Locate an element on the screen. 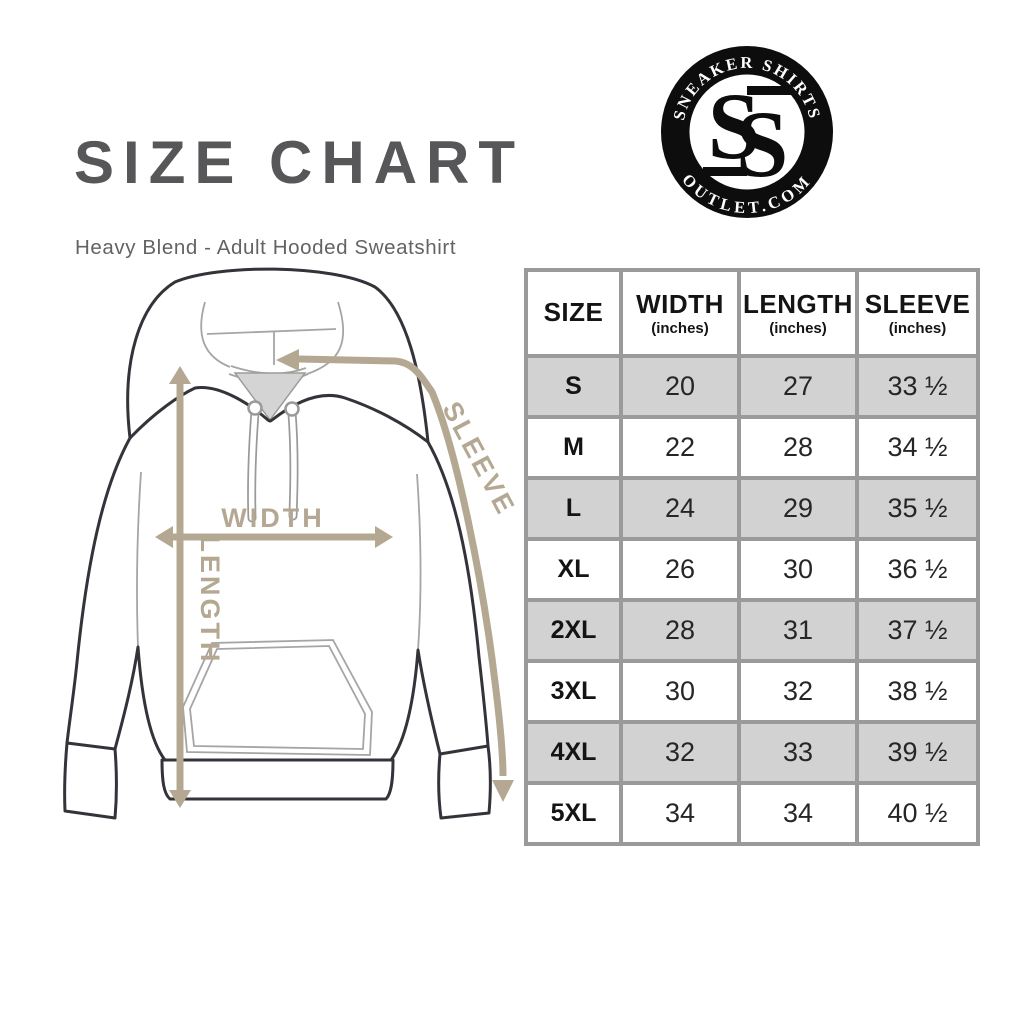 Image resolution: width=1024 pixels, height=1024 pixels. column-header-size: SIZE is located at coordinates (573, 313).